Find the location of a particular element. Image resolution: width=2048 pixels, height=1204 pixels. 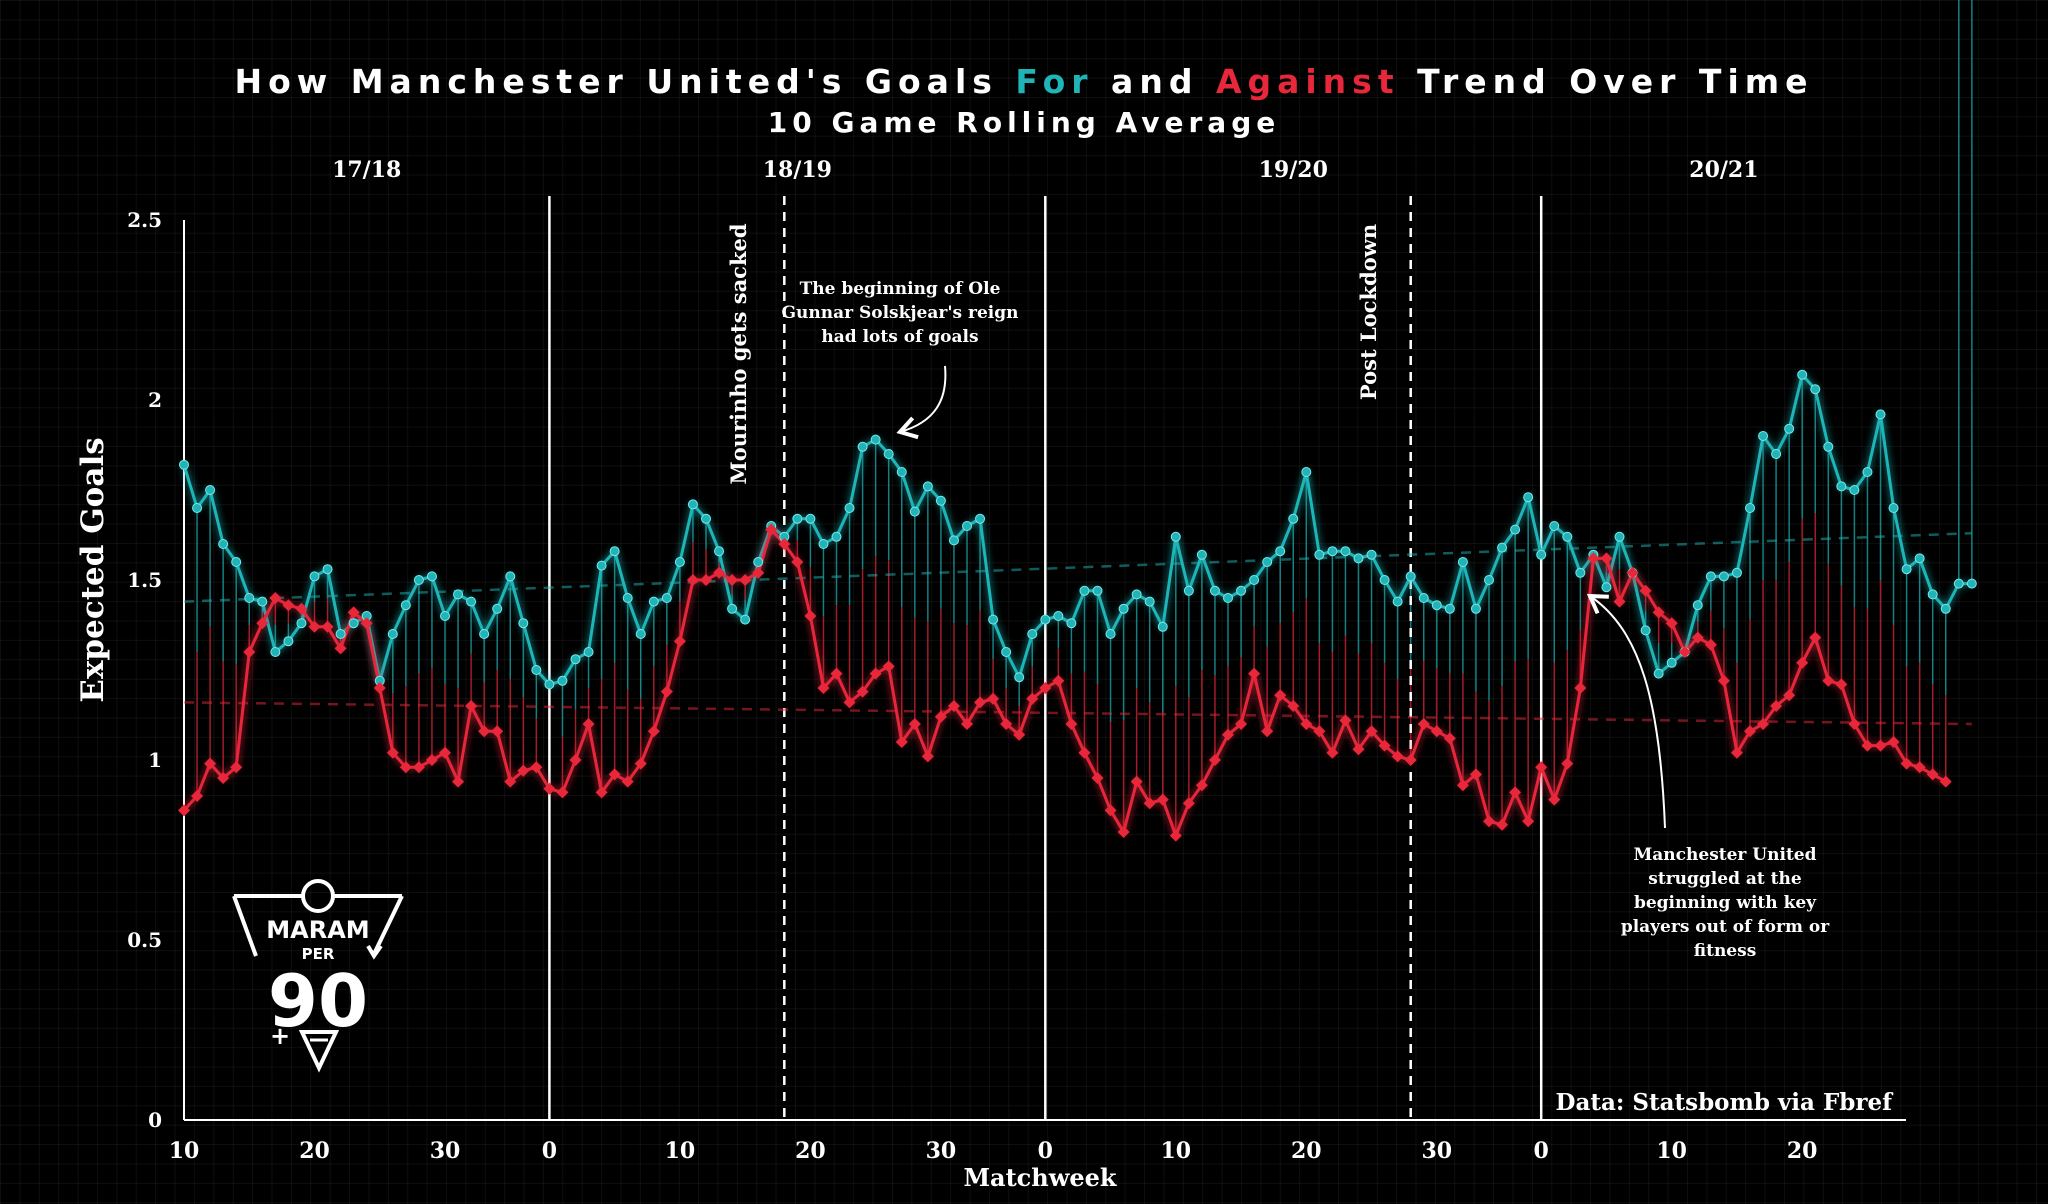

logo-line3: 90 is located at coordinates (318, 1001).